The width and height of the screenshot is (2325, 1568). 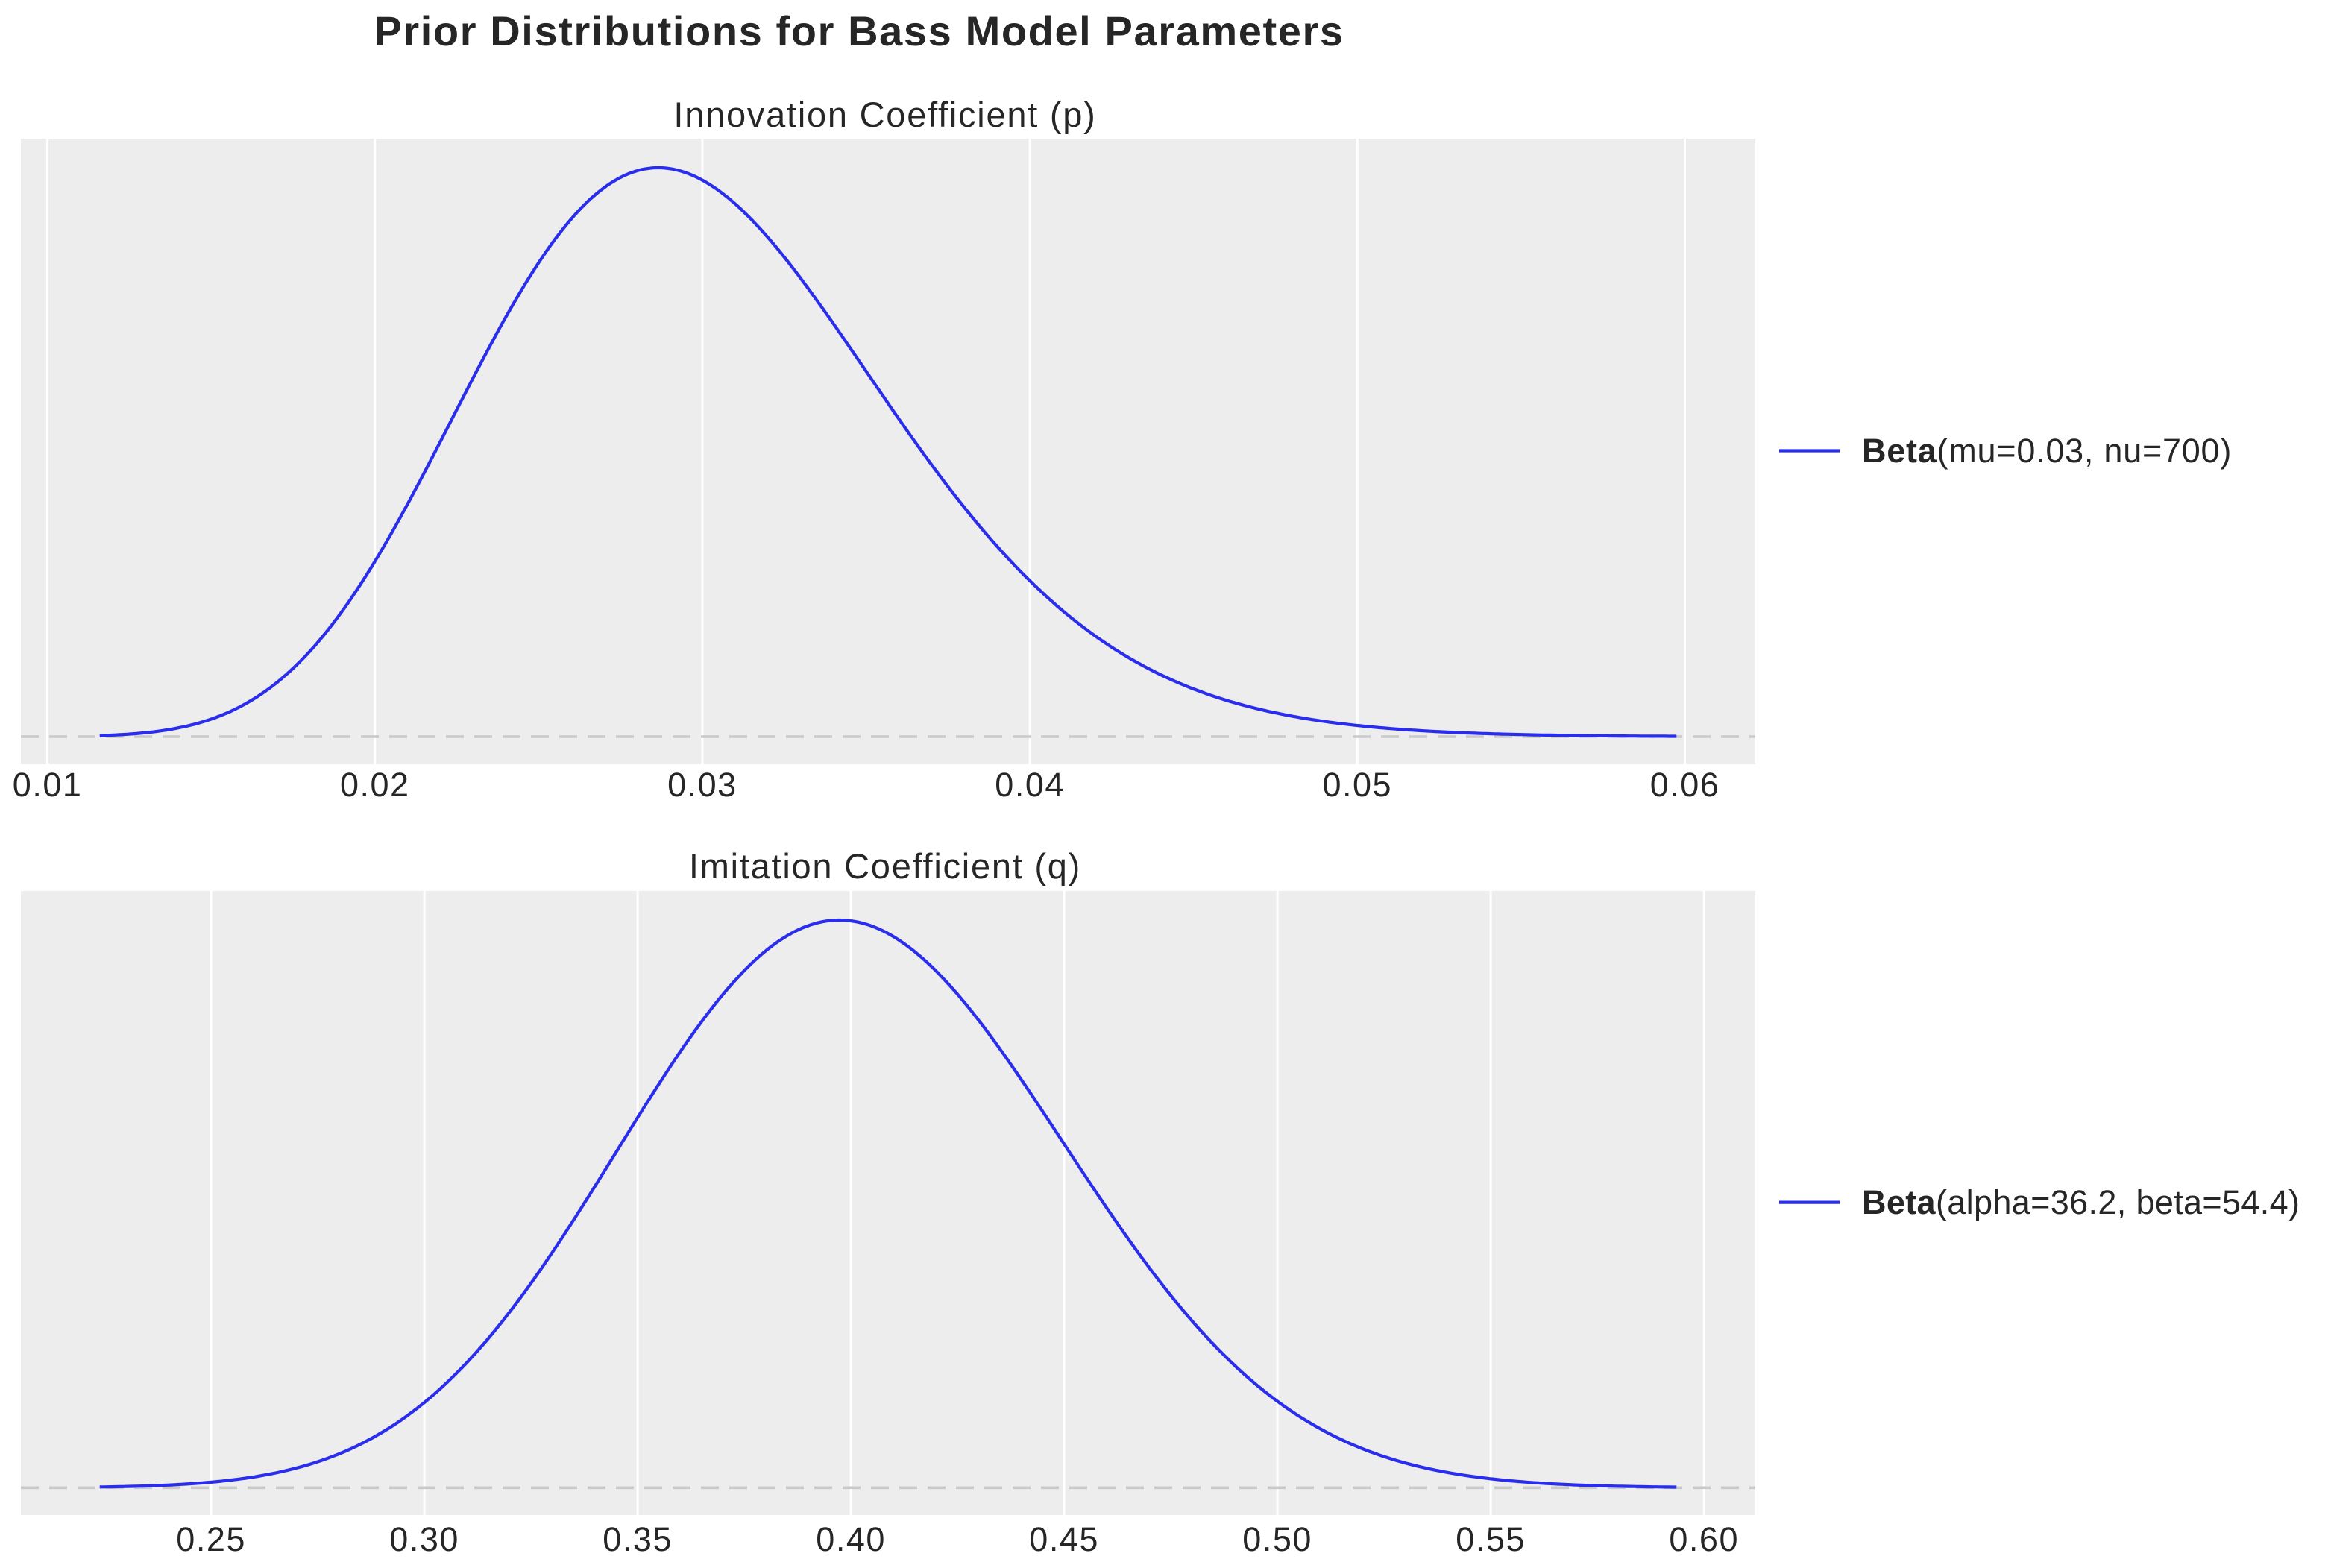 I want to click on svg-text: 0.50, so click(x=1277, y=1539).